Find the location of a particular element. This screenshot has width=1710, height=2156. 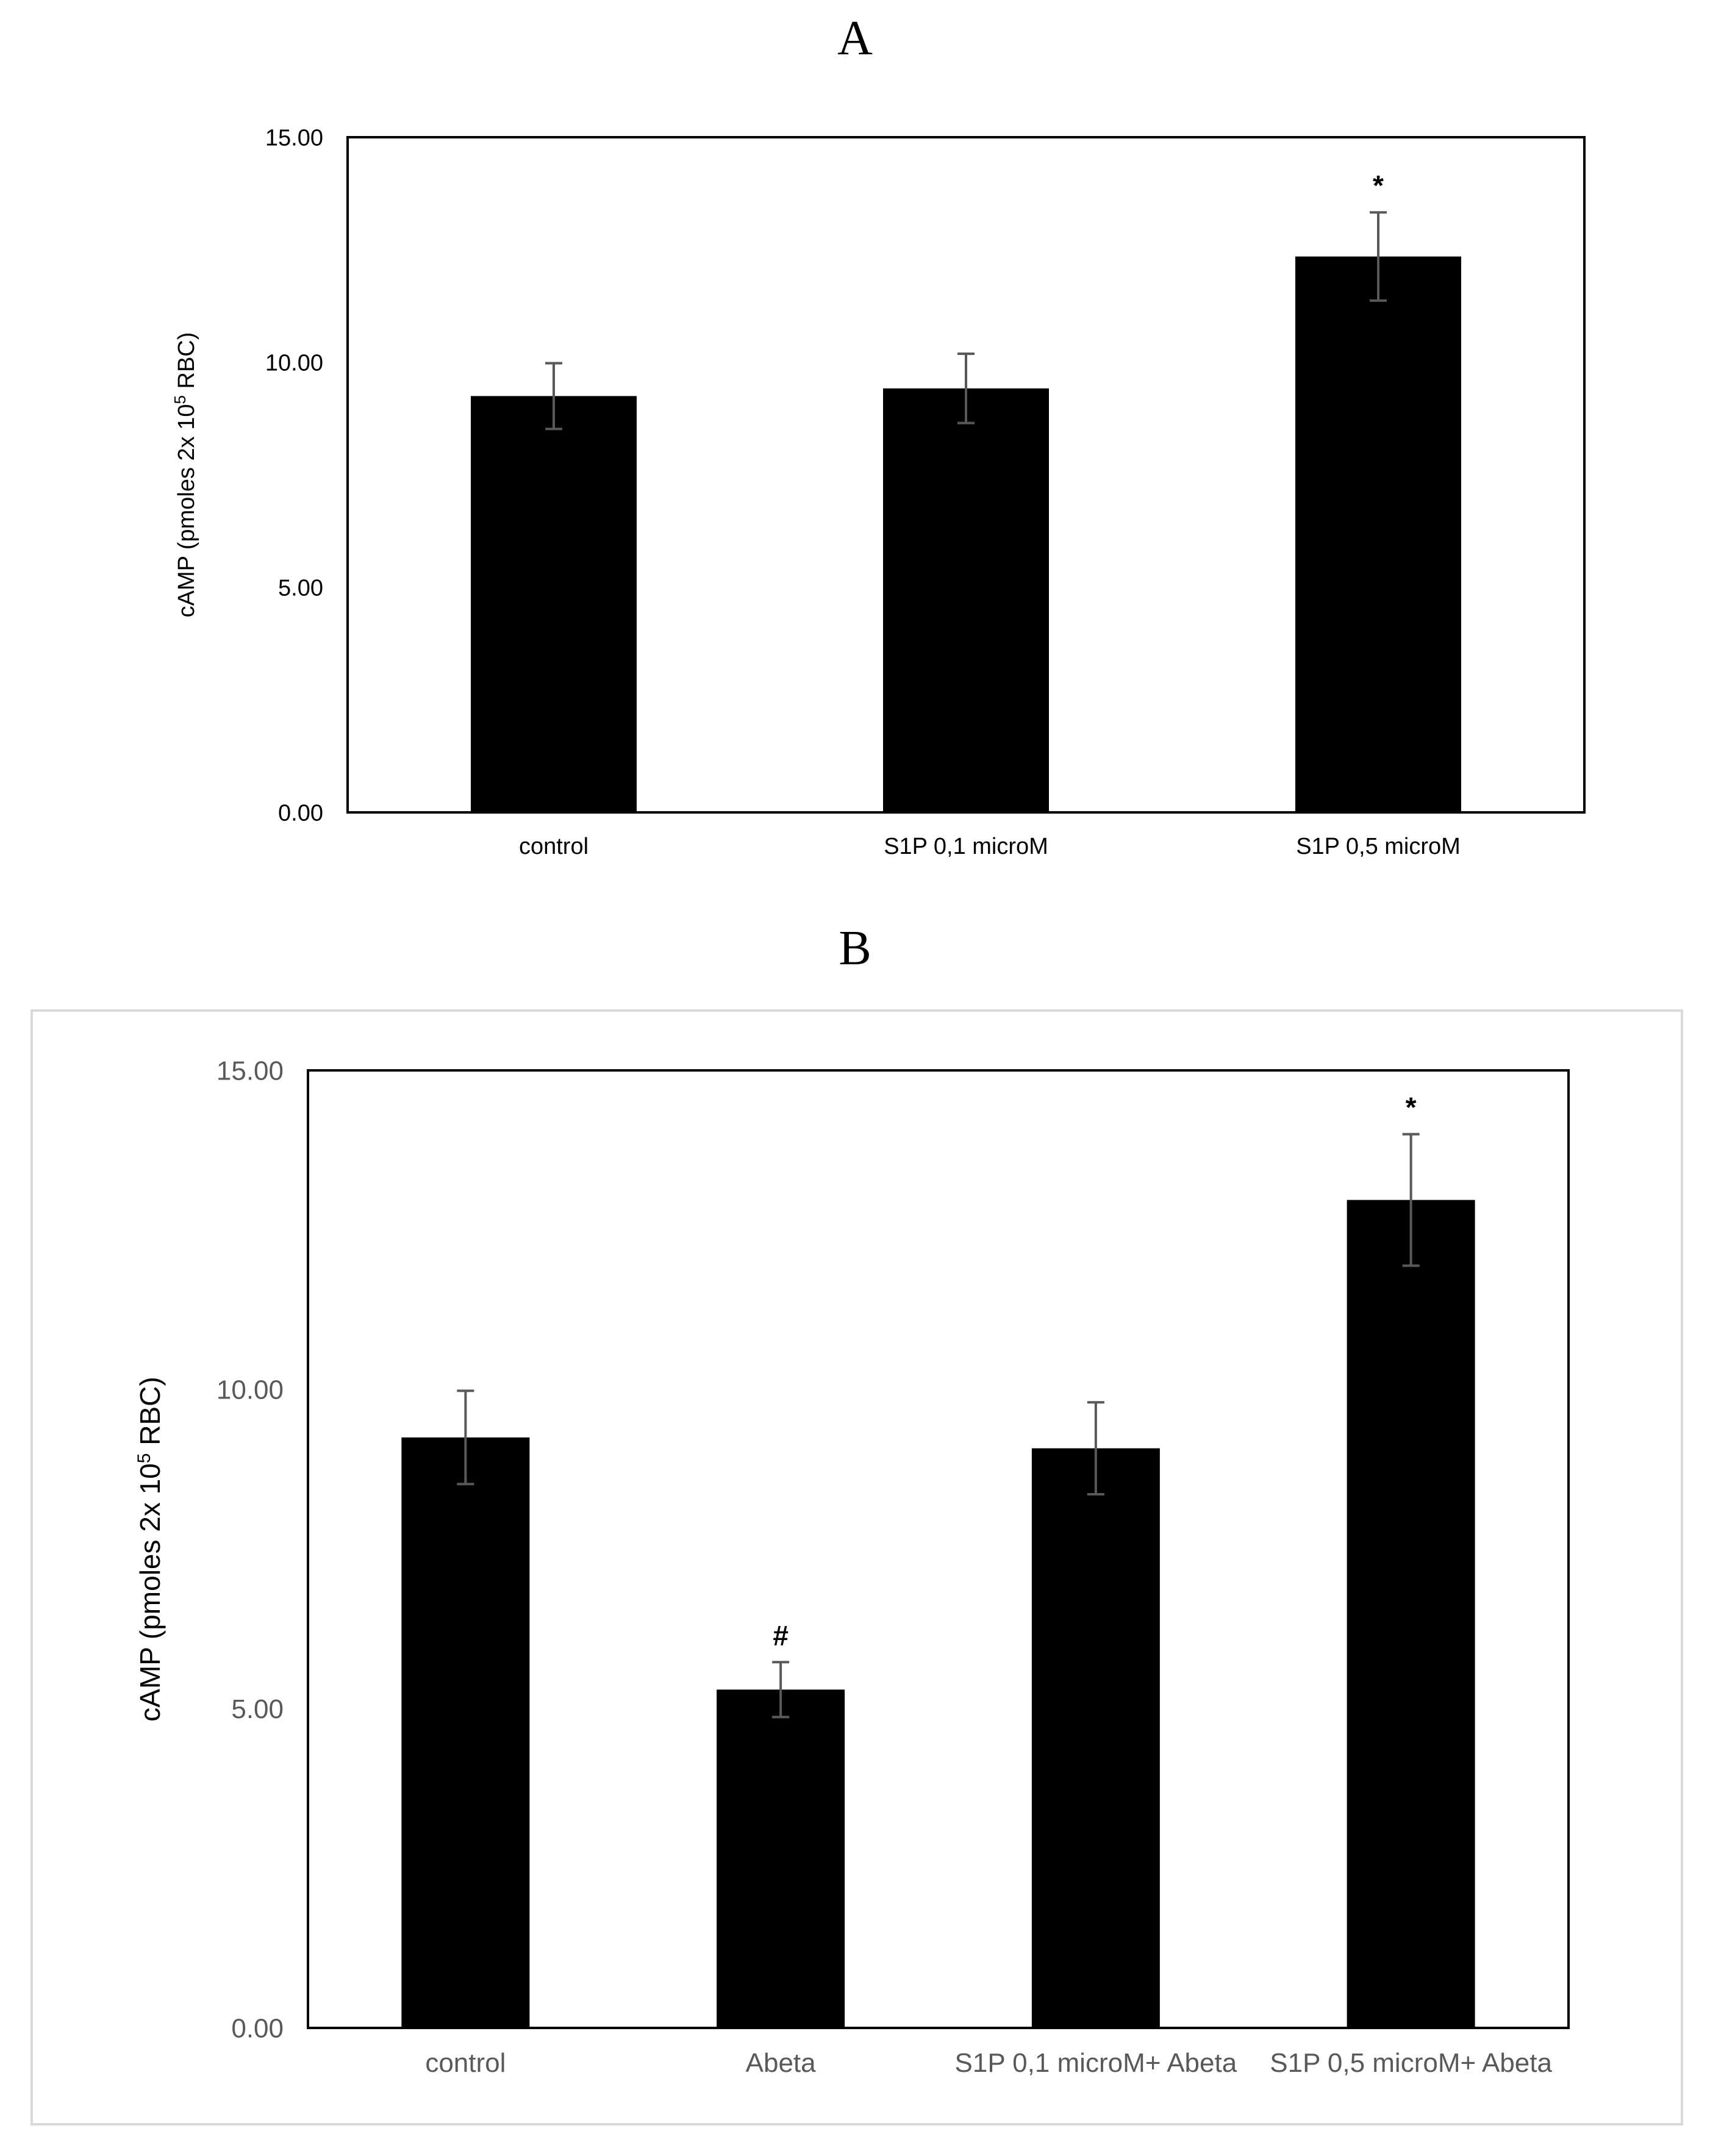

chart-a-y-tick-label: 15.00 is located at coordinates (294, 138).